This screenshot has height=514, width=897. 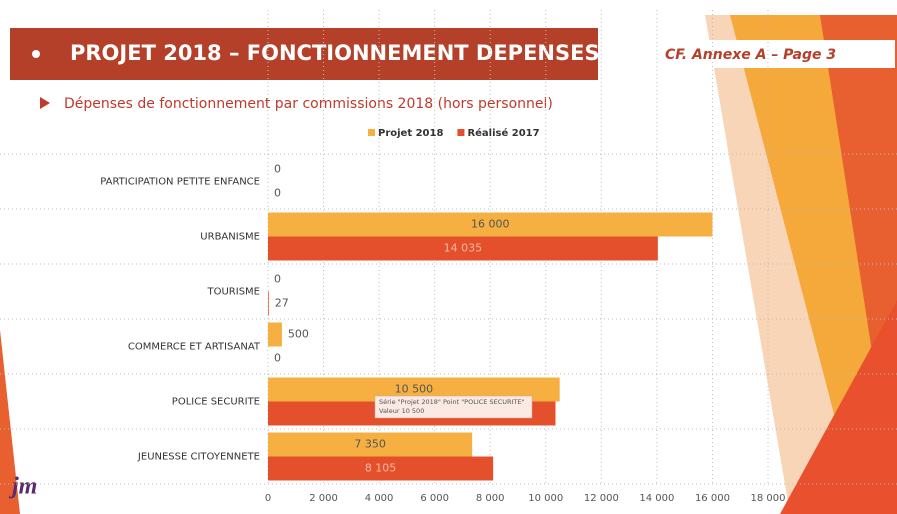 What do you see at coordinates (401, 411) in the screenshot?
I see `tooltip-text: Valeur 10 500` at bounding box center [401, 411].